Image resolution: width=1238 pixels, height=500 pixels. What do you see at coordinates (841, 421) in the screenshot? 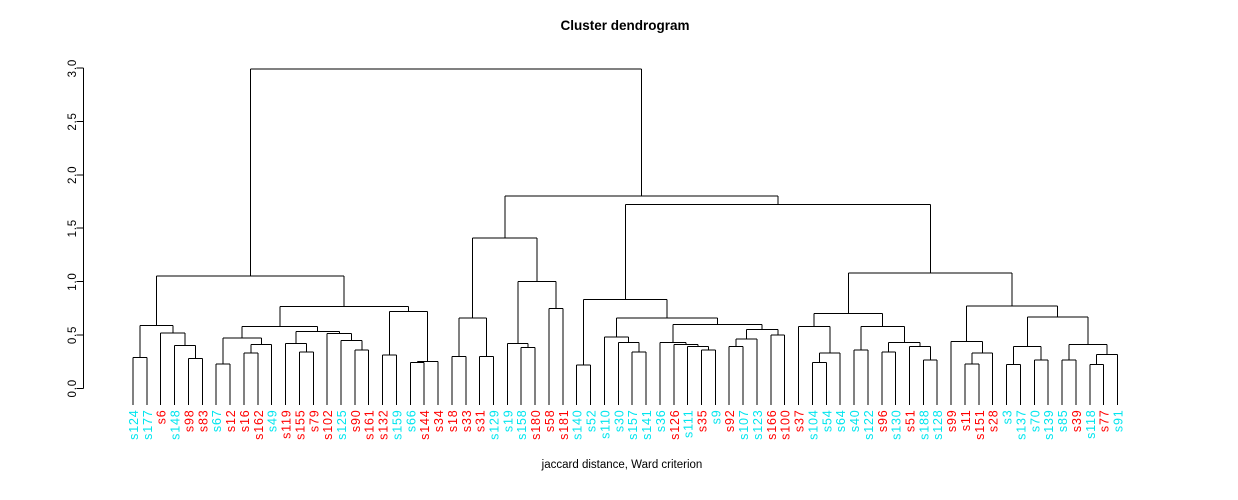
I see `leaf-label: s64` at bounding box center [841, 421].